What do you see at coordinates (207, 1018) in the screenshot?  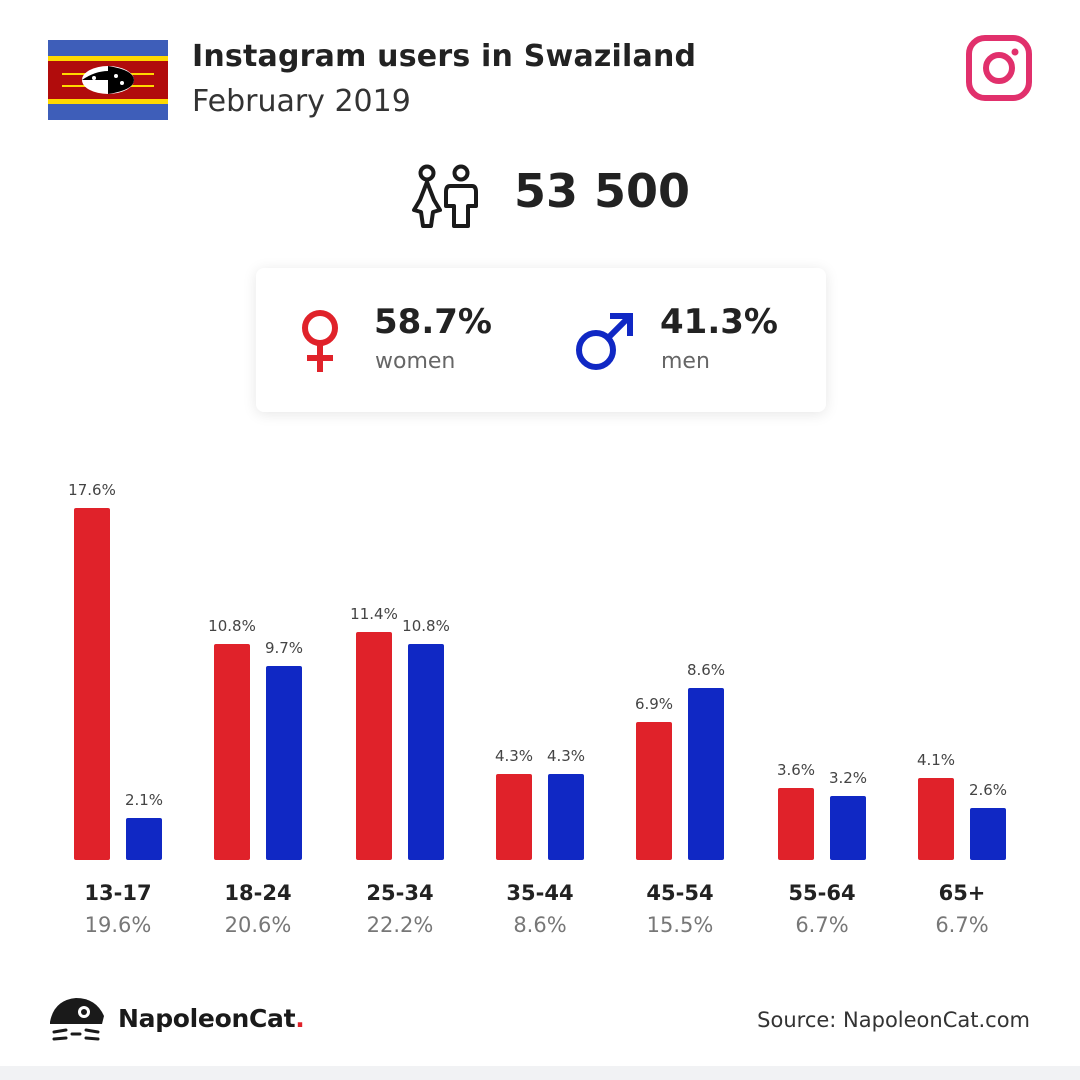 I see `brand-name-text: NapoleonCat` at bounding box center [207, 1018].